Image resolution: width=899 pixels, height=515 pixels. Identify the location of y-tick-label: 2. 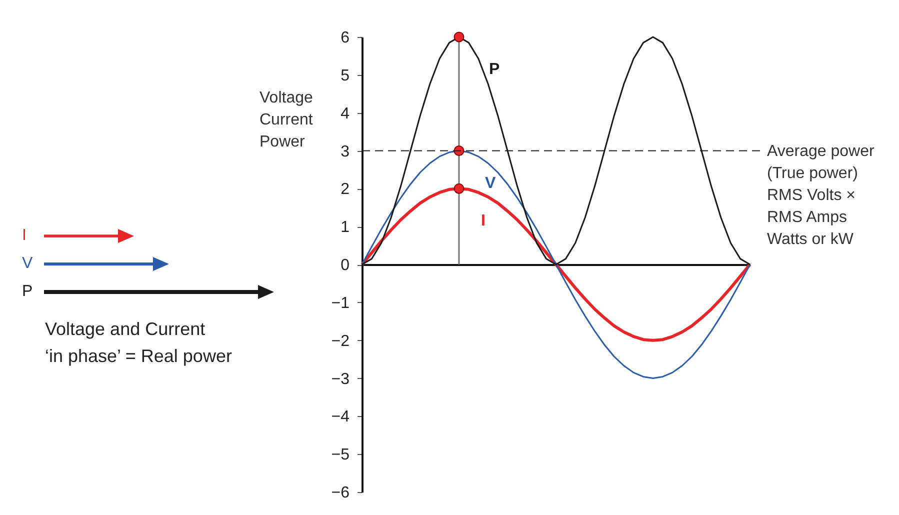
(345, 189).